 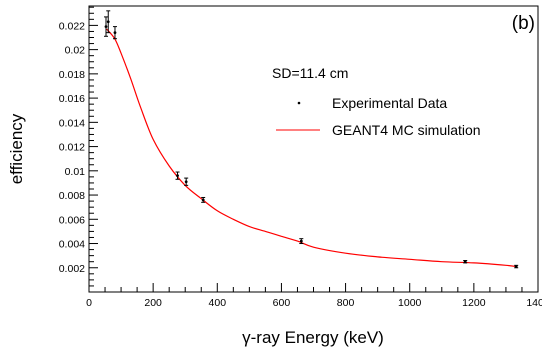 I want to click on legend-marker-experimental, so click(x=299, y=103).